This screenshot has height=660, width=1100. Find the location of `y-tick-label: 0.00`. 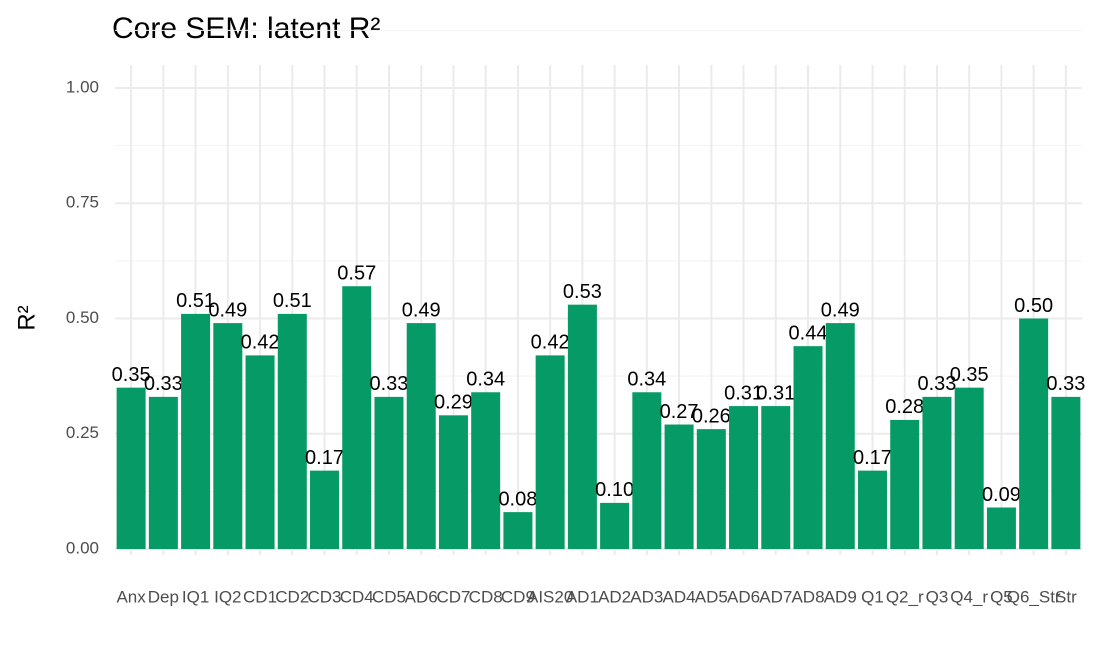

y-tick-label: 0.00 is located at coordinates (82, 547).